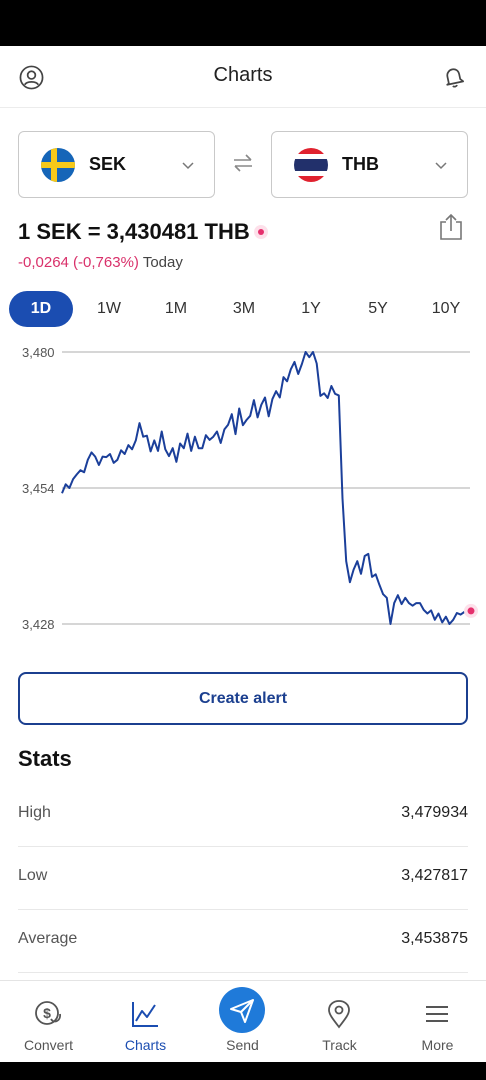 The image size is (486, 1080). I want to click on sweden-flag-icon, so click(58, 165).